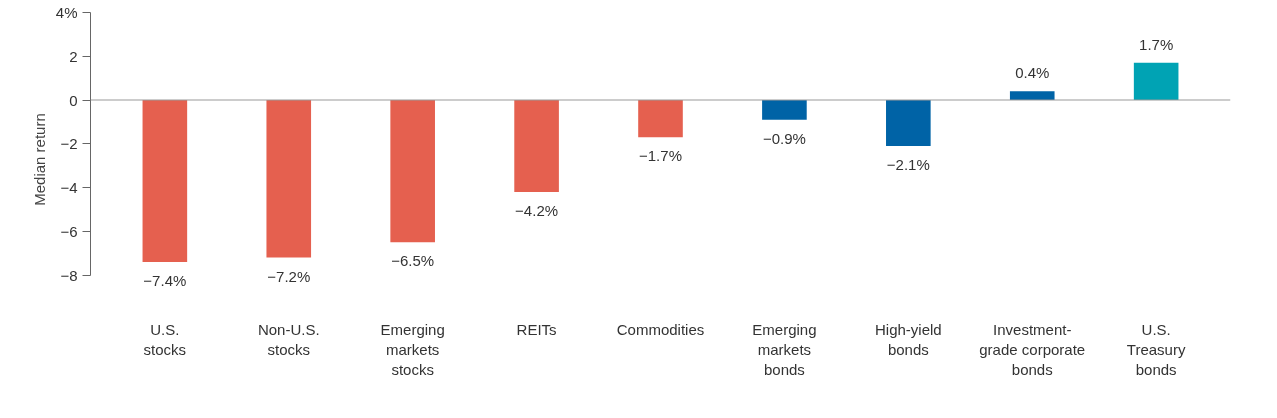  Describe the element at coordinates (289, 276) in the screenshot. I see `data-label: −7.2%` at that location.